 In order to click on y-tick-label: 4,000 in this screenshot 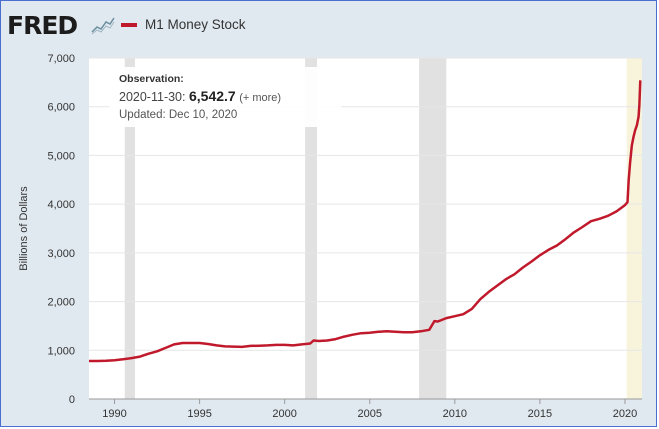, I will do `click(61, 205)`.